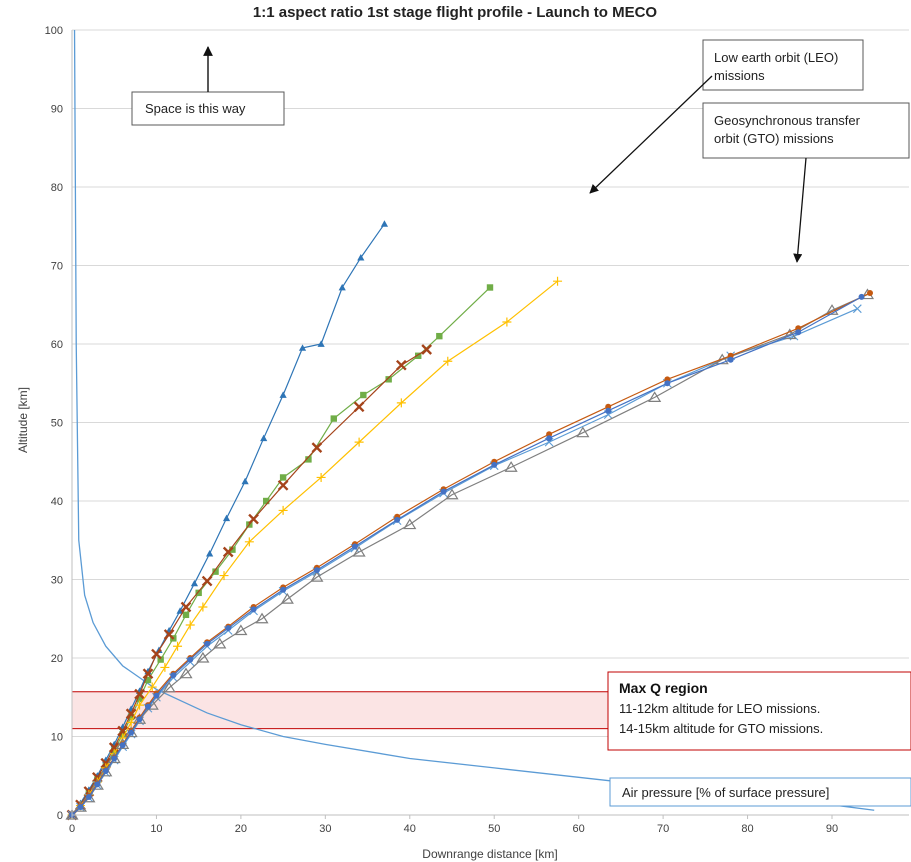  Describe the element at coordinates (340, 710) in the screenshot. I see `max-q-band` at that location.